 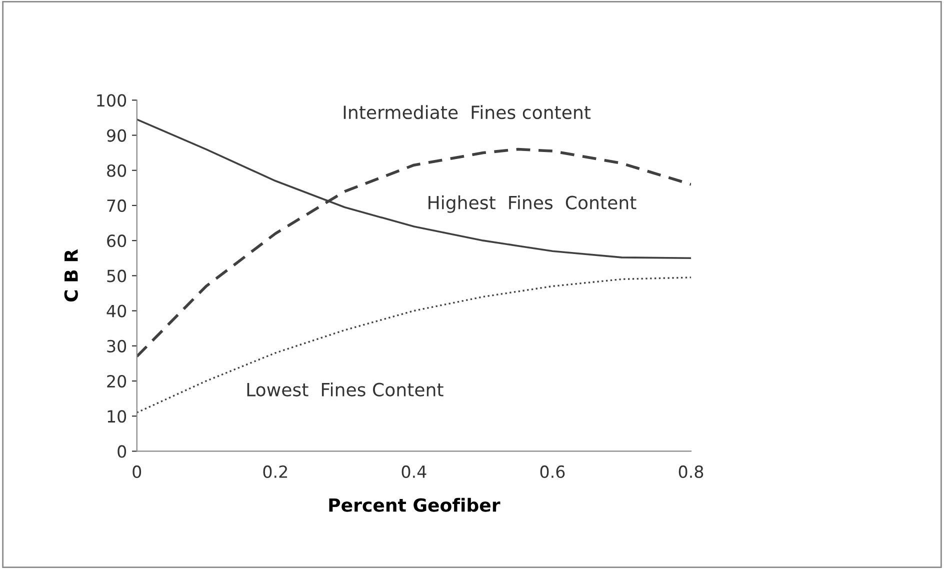 I want to click on x-tick-label: 0.4, so click(x=414, y=471).